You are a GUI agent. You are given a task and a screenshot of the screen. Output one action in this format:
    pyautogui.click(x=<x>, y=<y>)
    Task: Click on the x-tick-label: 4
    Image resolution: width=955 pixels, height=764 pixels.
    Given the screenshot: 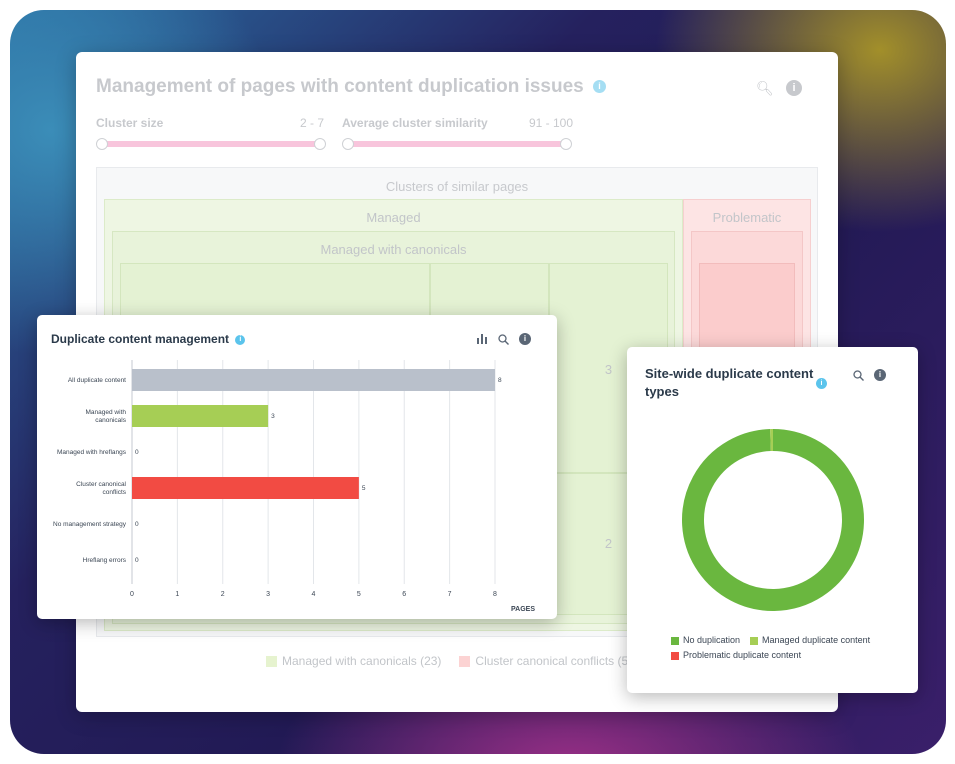 What is the action you would take?
    pyautogui.click(x=314, y=594)
    